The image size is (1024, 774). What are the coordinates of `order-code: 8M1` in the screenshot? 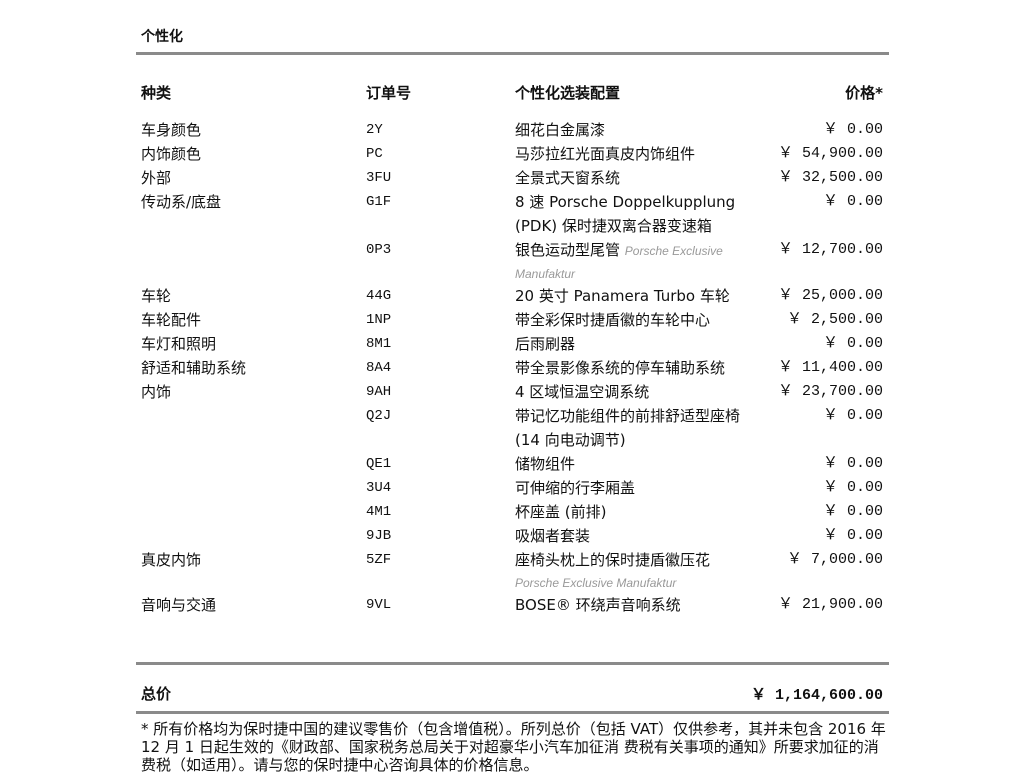 It's located at (379, 344).